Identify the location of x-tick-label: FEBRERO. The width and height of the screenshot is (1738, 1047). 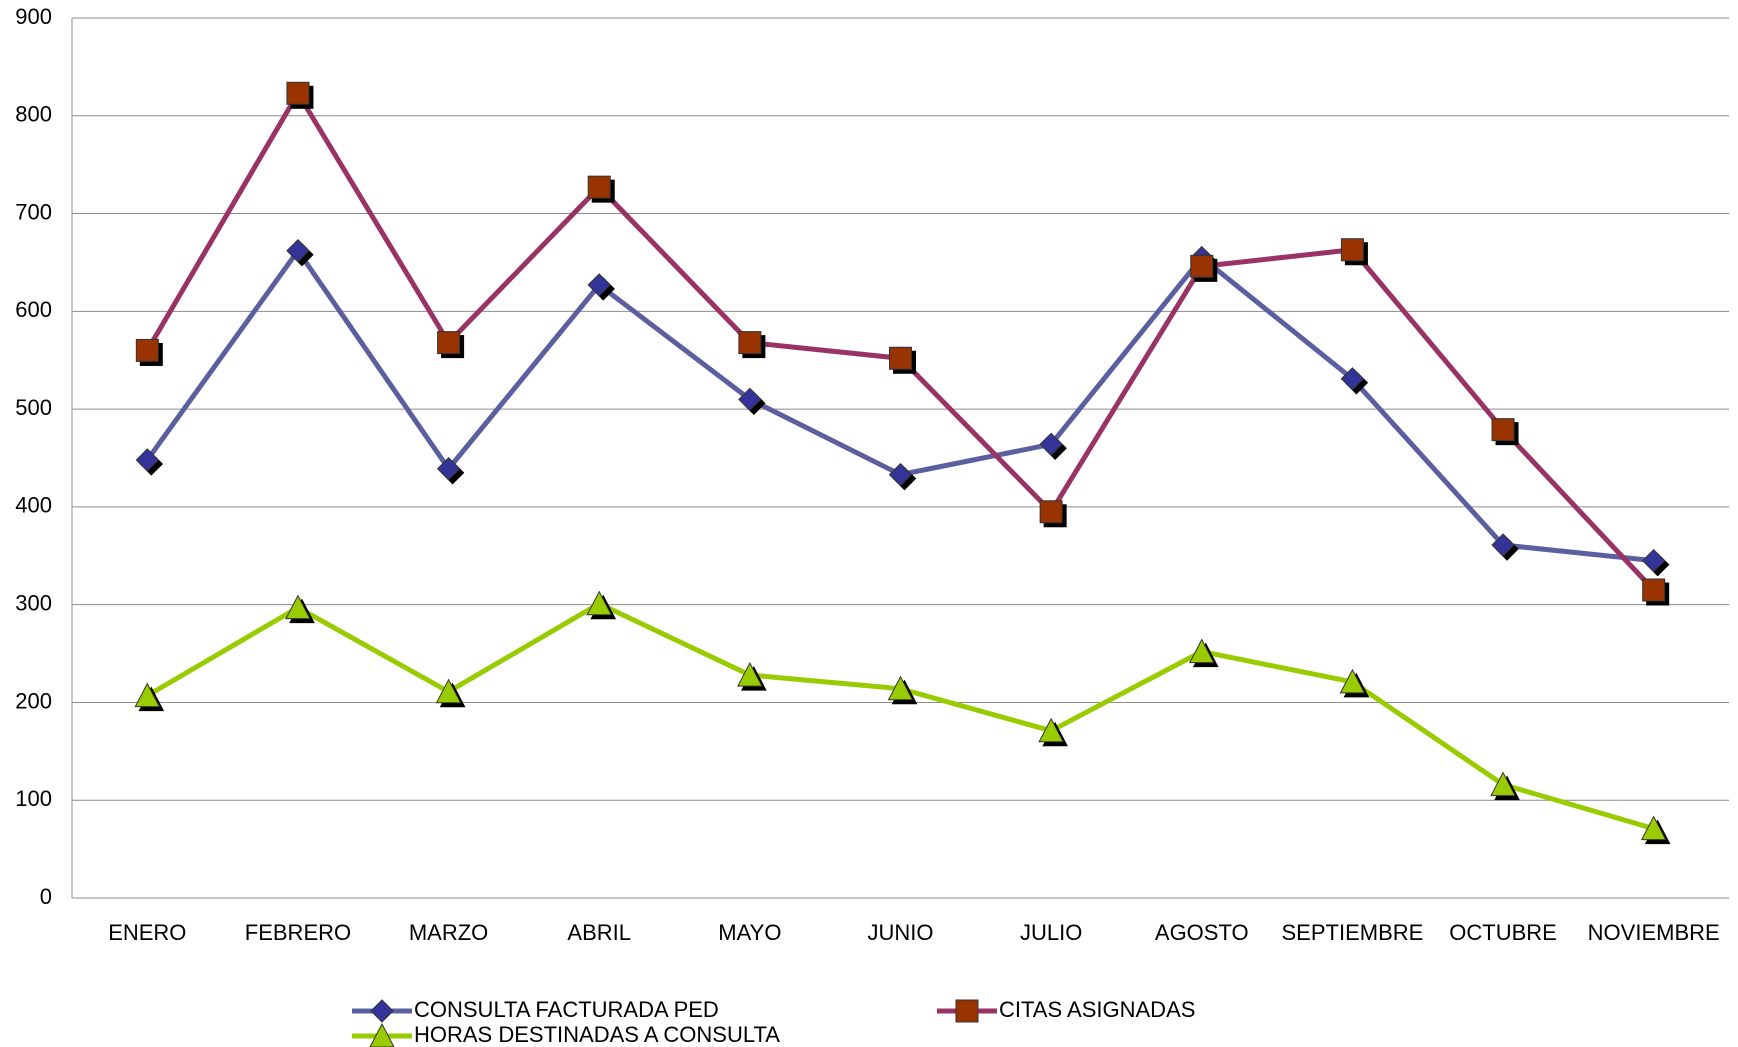
(298, 932).